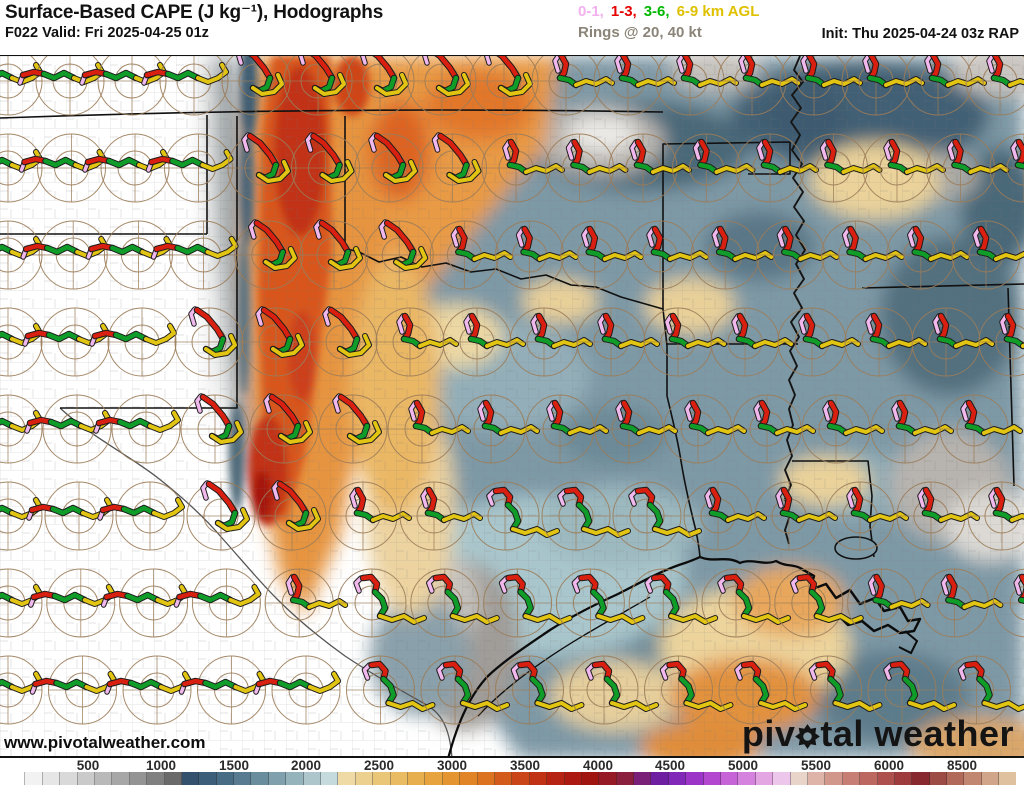 This screenshot has width=1024, height=791. I want to click on pivotal-weather-logo: piv tal weather, so click(878, 734).